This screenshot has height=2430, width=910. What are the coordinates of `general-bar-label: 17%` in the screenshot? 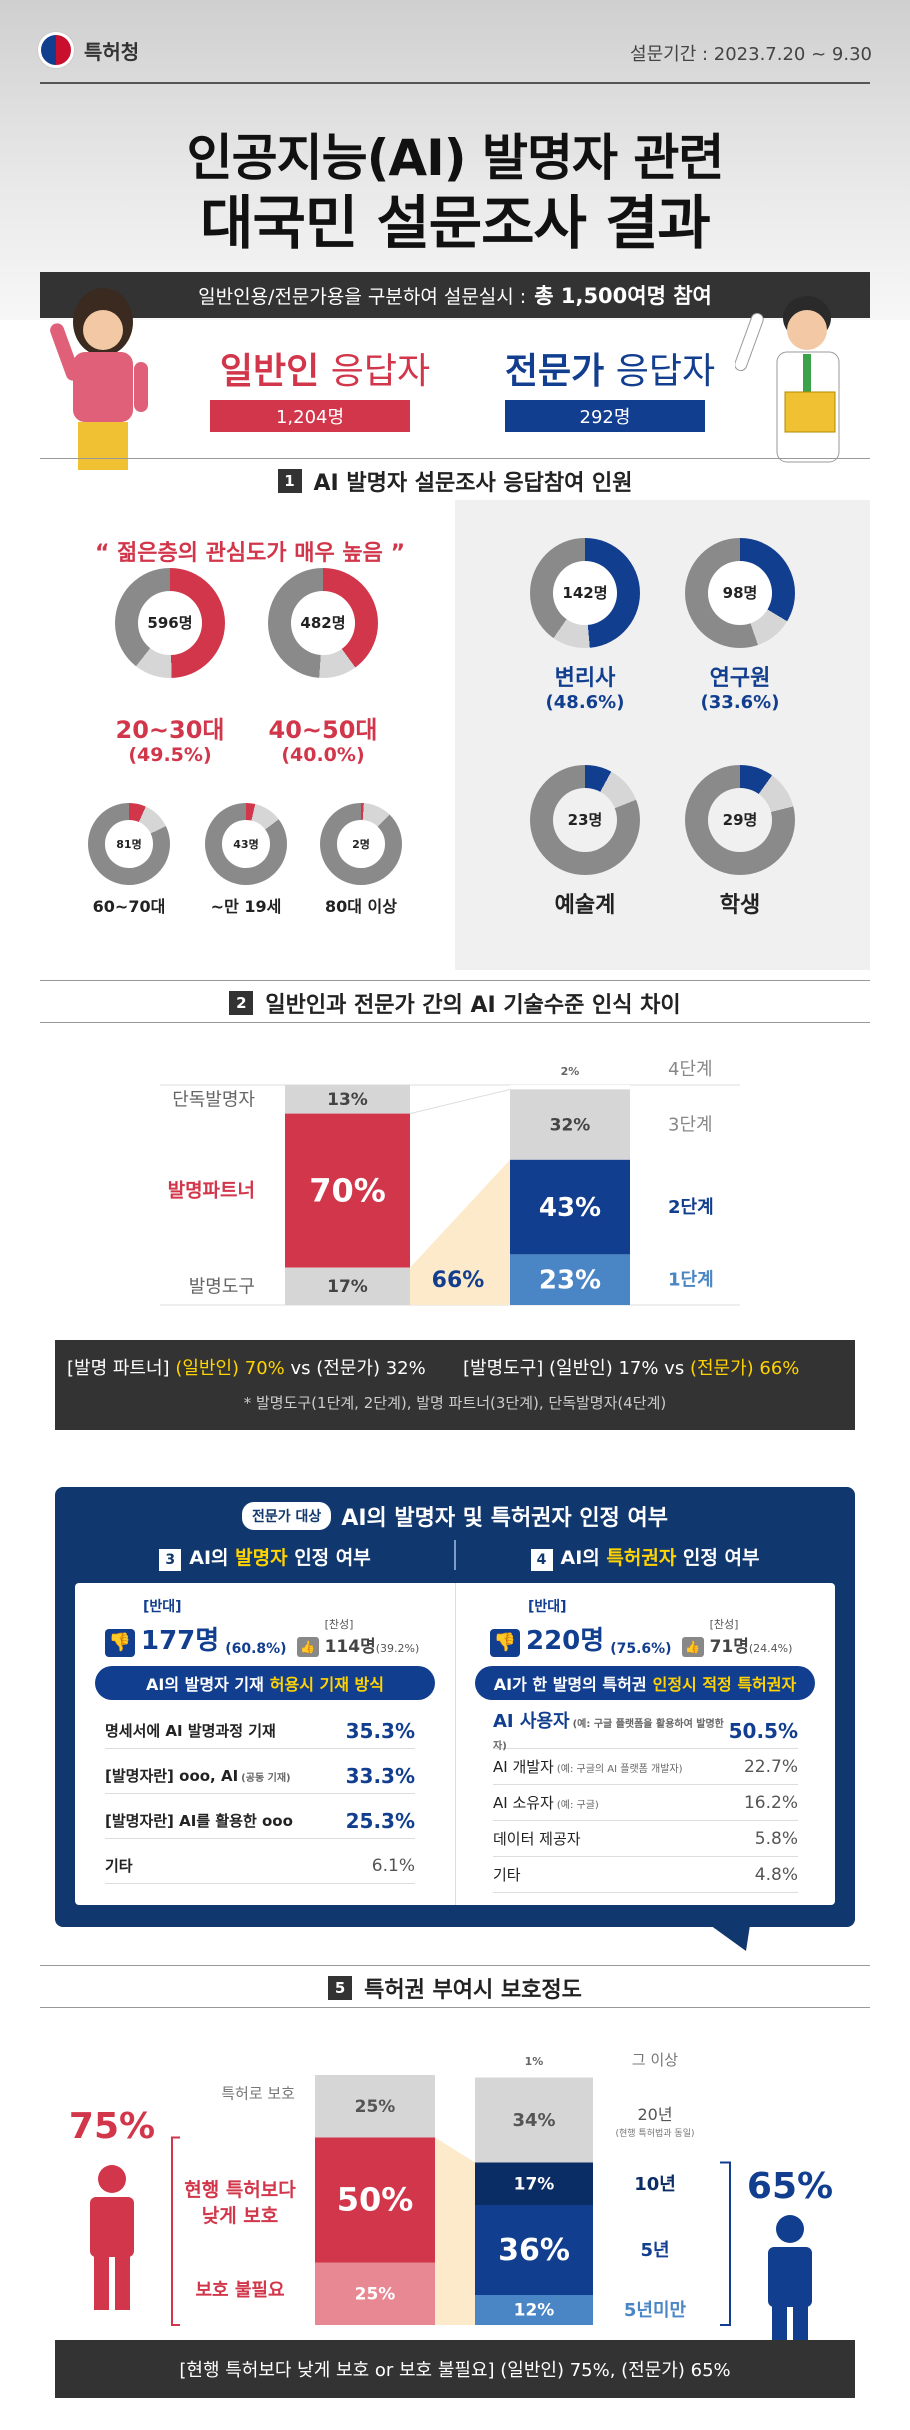 It's located at (347, 1287).